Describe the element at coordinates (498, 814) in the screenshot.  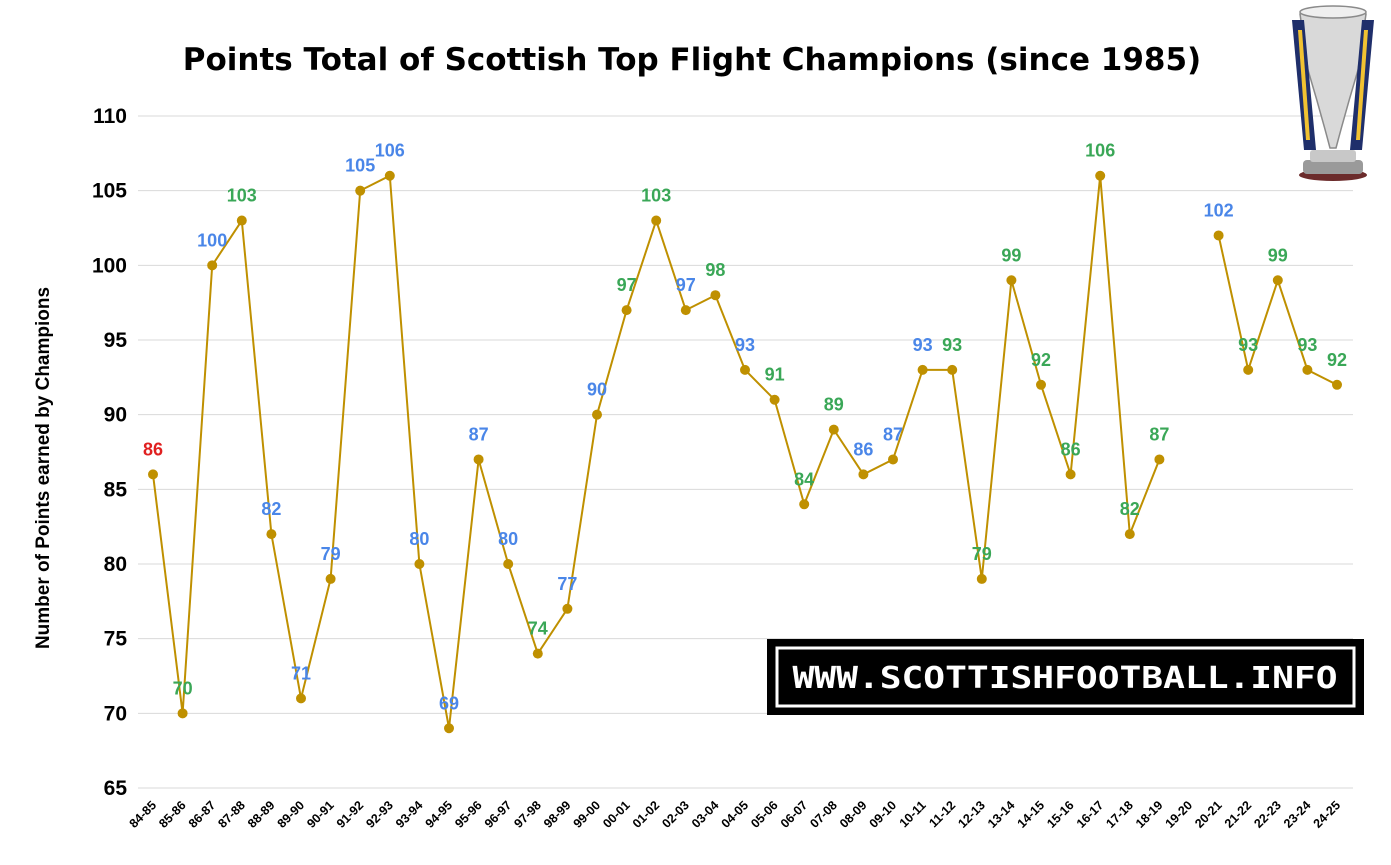
I see `x-tick-label: 96-97` at that location.